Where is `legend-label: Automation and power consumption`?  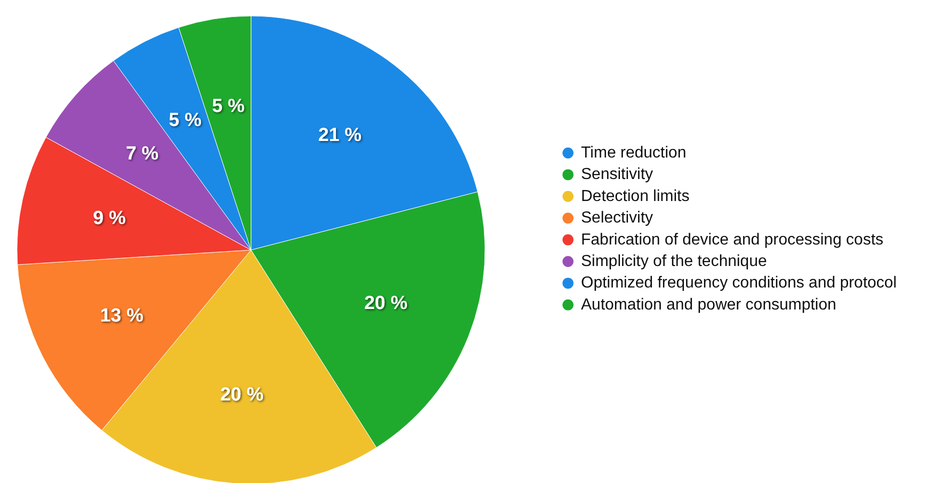
legend-label: Automation and power consumption is located at coordinates (708, 305).